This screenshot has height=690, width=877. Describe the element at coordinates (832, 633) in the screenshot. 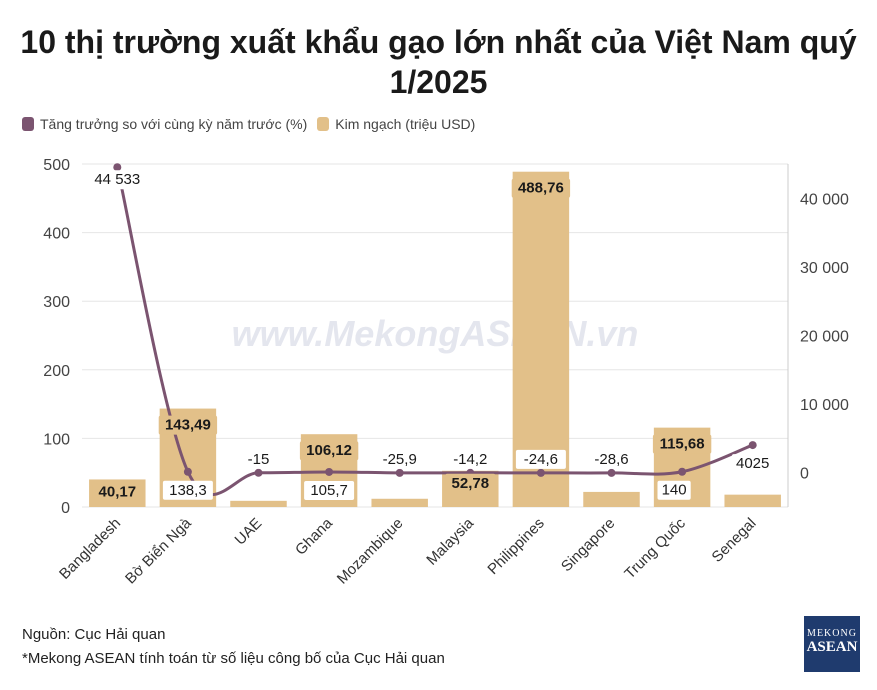

I see `logo-line1: MEKONG` at that location.